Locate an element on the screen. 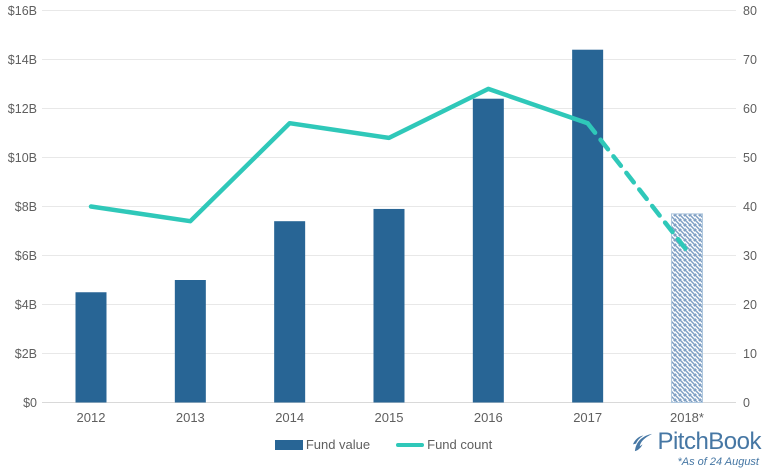 This screenshot has width=767, height=470. fund-count-swatch-icon is located at coordinates (410, 444).